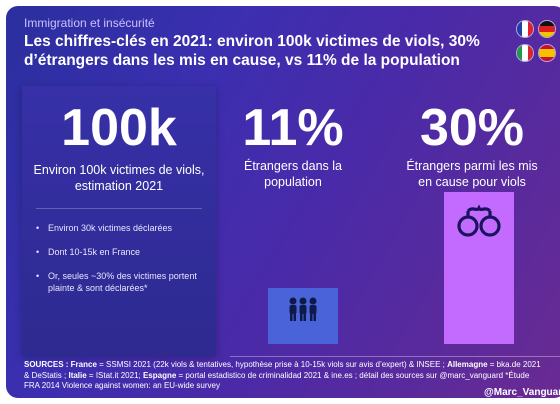 This screenshot has height=404, width=560. Describe the element at coordinates (293, 128) in the screenshot. I see `population-value: 11%` at that location.